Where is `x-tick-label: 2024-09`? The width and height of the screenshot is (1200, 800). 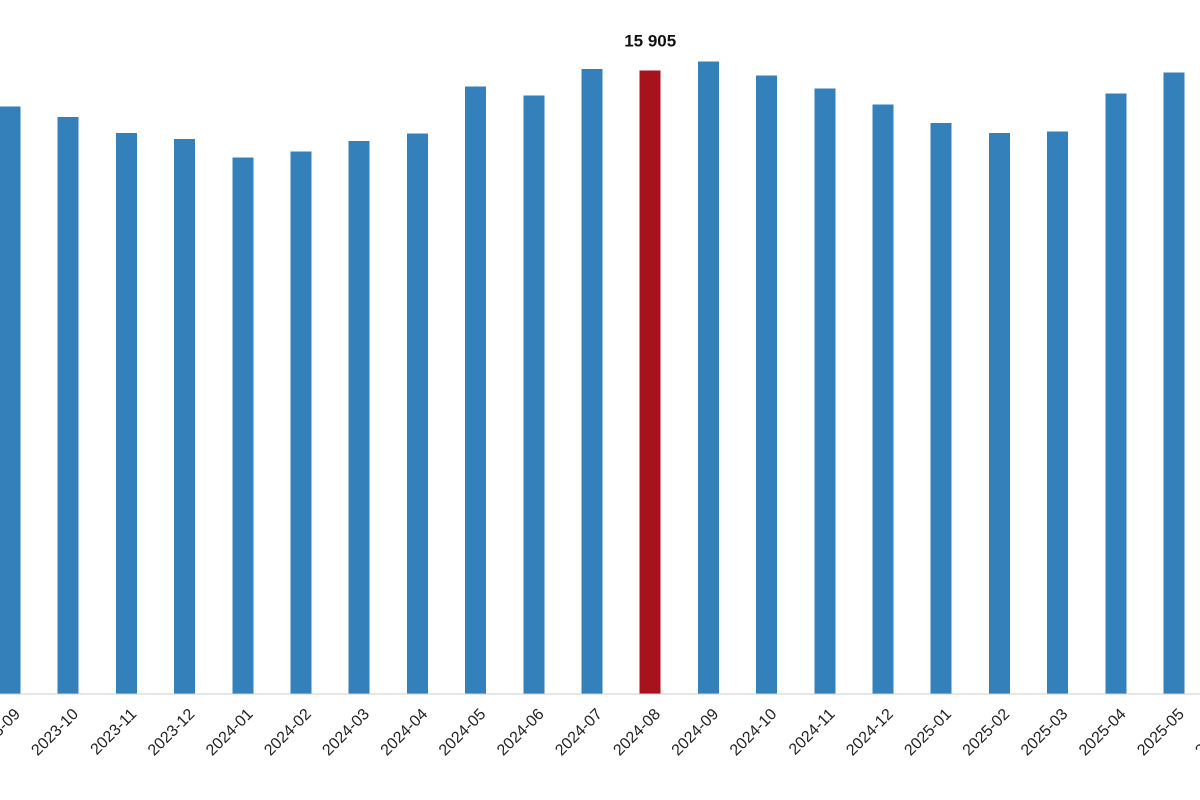 x-tick-label: 2024-09 is located at coordinates (696, 733).